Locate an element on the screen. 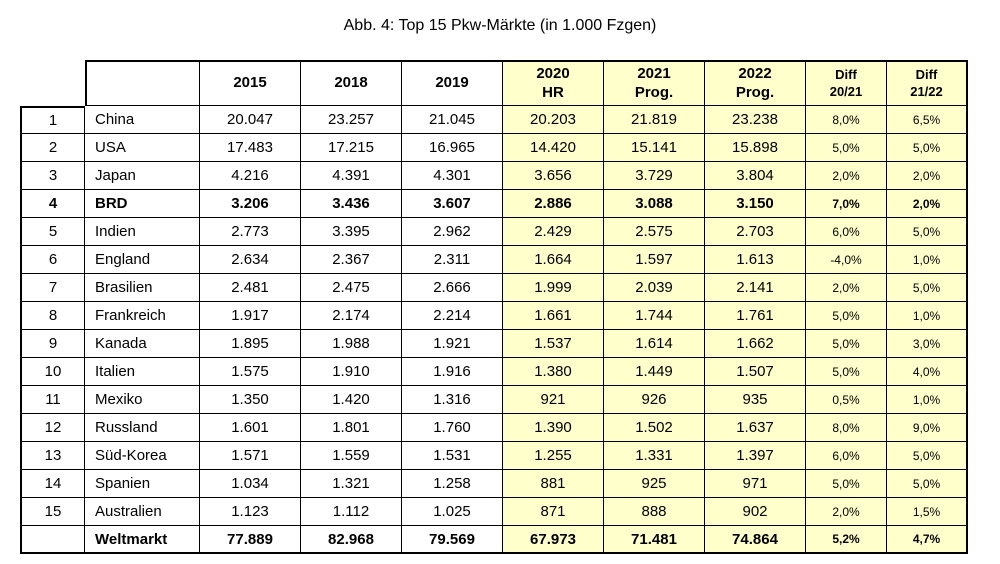  value-cell: 971 is located at coordinates (755, 484).